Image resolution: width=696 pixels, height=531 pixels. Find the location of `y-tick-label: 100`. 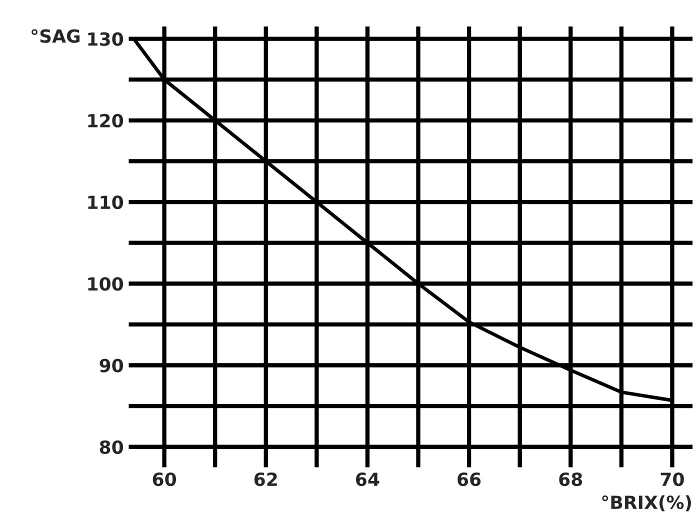

y-tick-label: 100 is located at coordinates (106, 284).